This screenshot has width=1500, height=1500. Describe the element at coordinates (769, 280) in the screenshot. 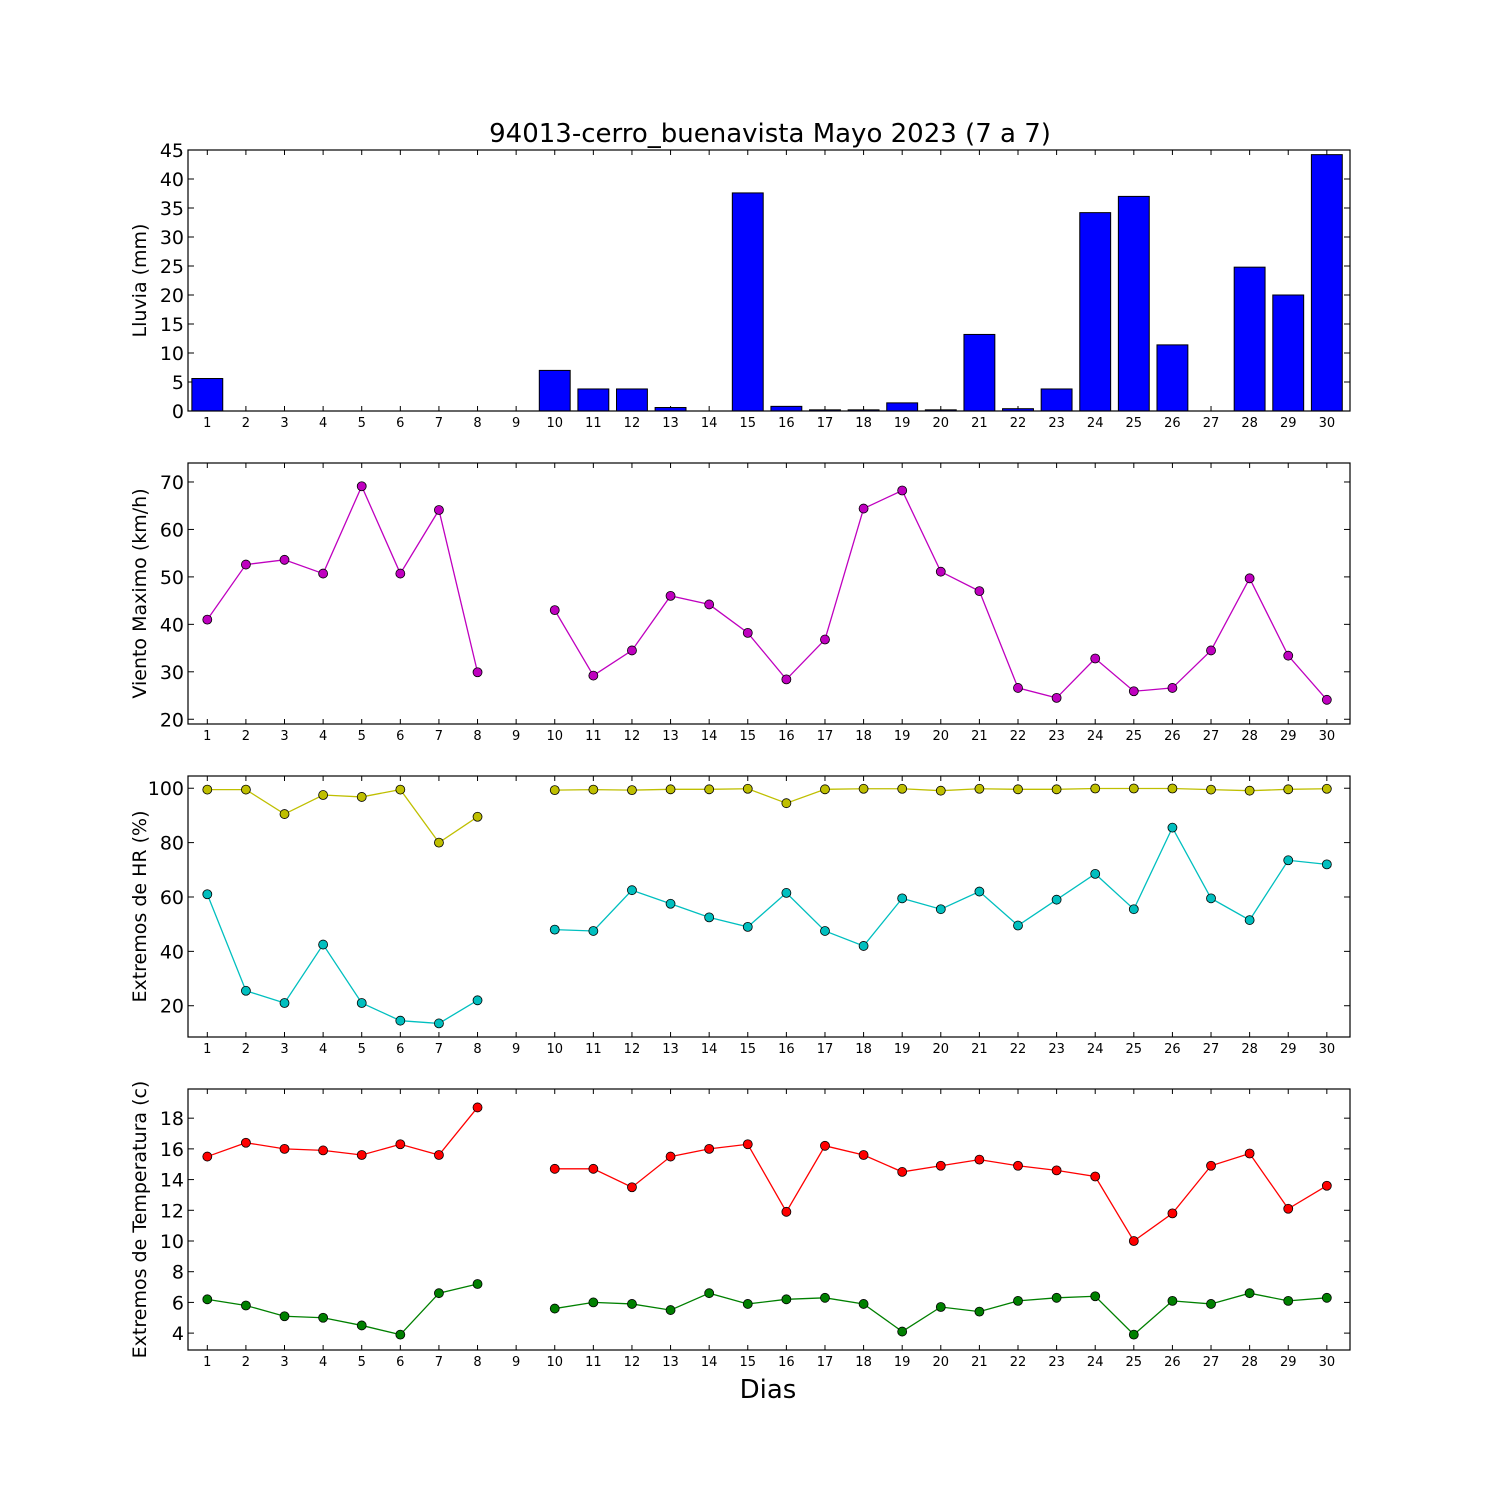

I see `plot-frame` at that location.